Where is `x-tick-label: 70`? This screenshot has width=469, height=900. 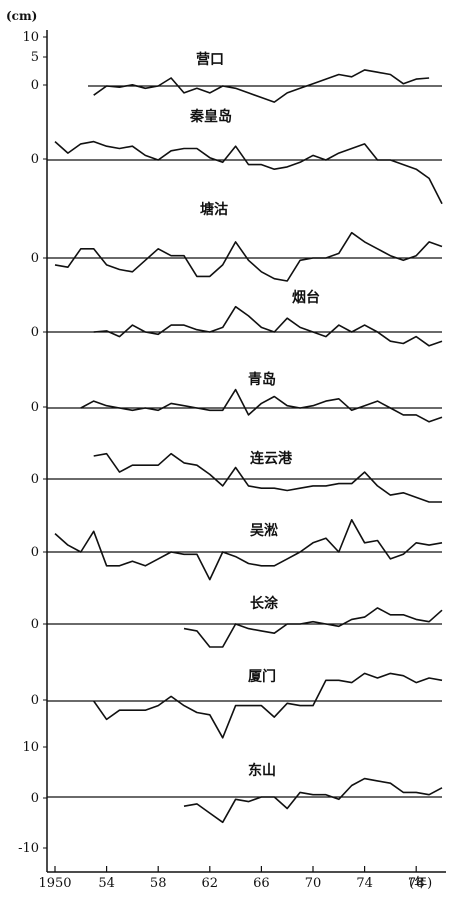 x-tick-label: 70 is located at coordinates (313, 883).